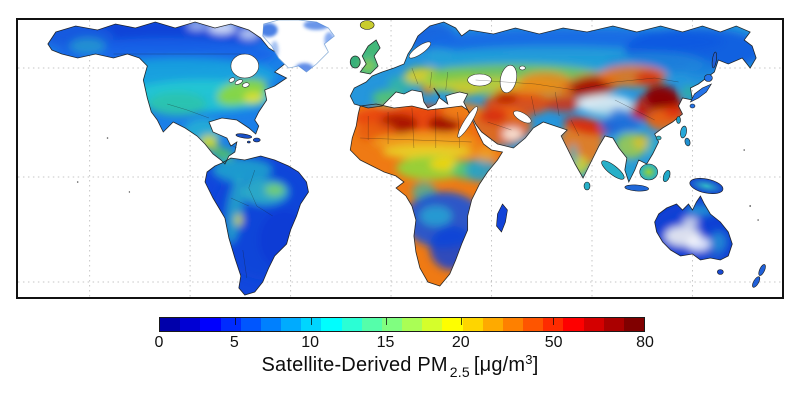 Image resolution: width=800 pixels, height=400 pixels. What do you see at coordinates (266, 219) in the screenshot?
I see `heat-south-america` at bounding box center [266, 219].